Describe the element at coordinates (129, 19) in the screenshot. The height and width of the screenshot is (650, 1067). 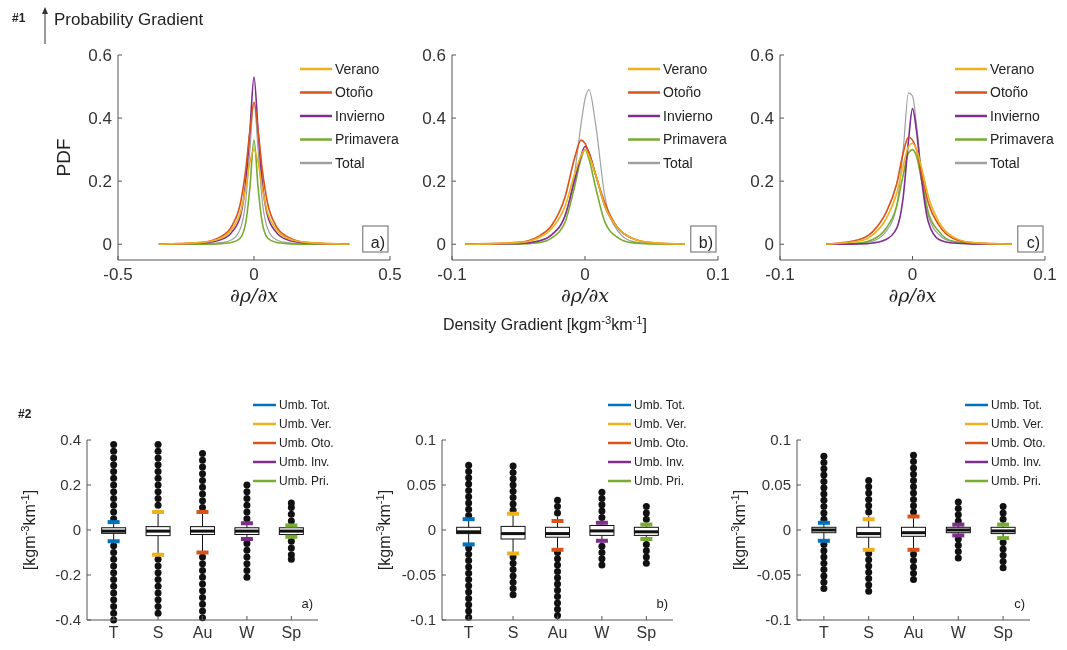
I see `text: Probability Gradient` at that location.